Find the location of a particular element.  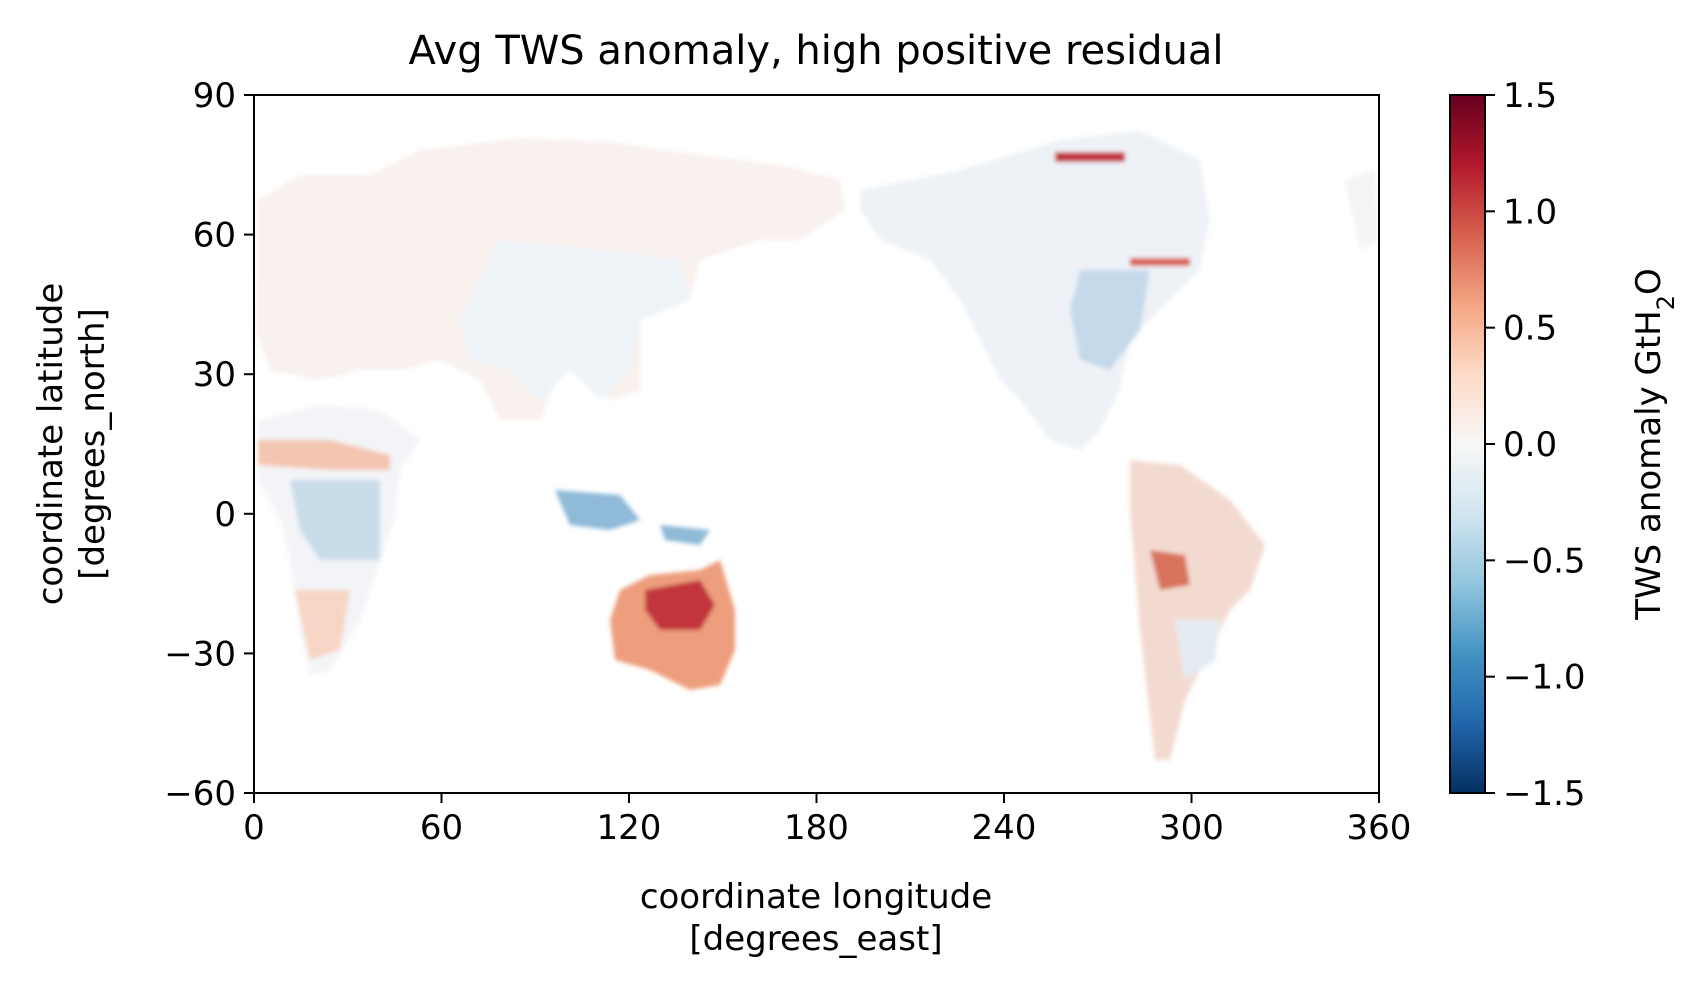

chart-title: Avg TWS anomaly, high positive residual is located at coordinates (816, 51).